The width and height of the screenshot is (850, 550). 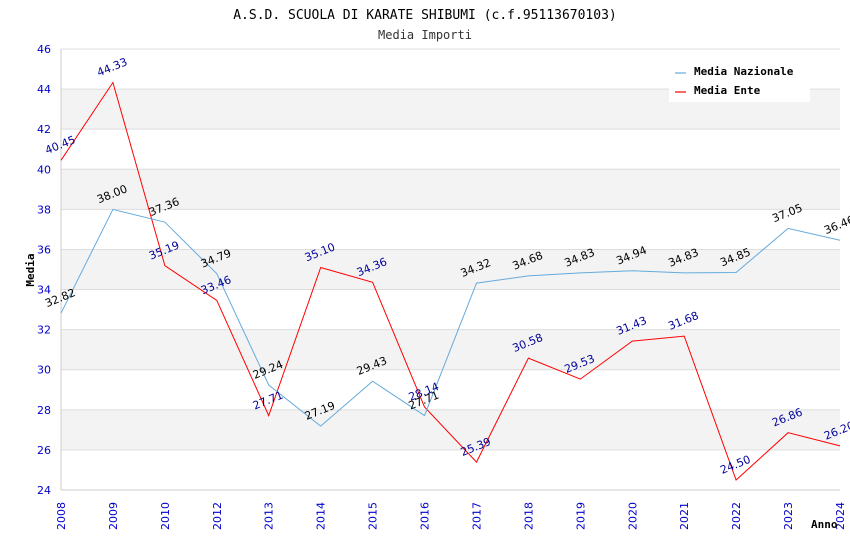 What do you see at coordinates (113, 516) in the screenshot?
I see `x-tick-label: 2009` at bounding box center [113, 516].